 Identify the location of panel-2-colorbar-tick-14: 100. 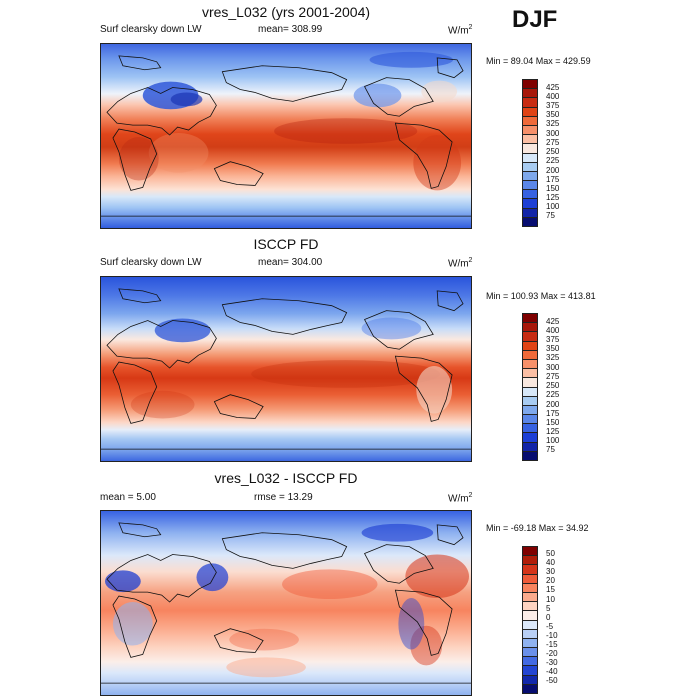
(553, 440).